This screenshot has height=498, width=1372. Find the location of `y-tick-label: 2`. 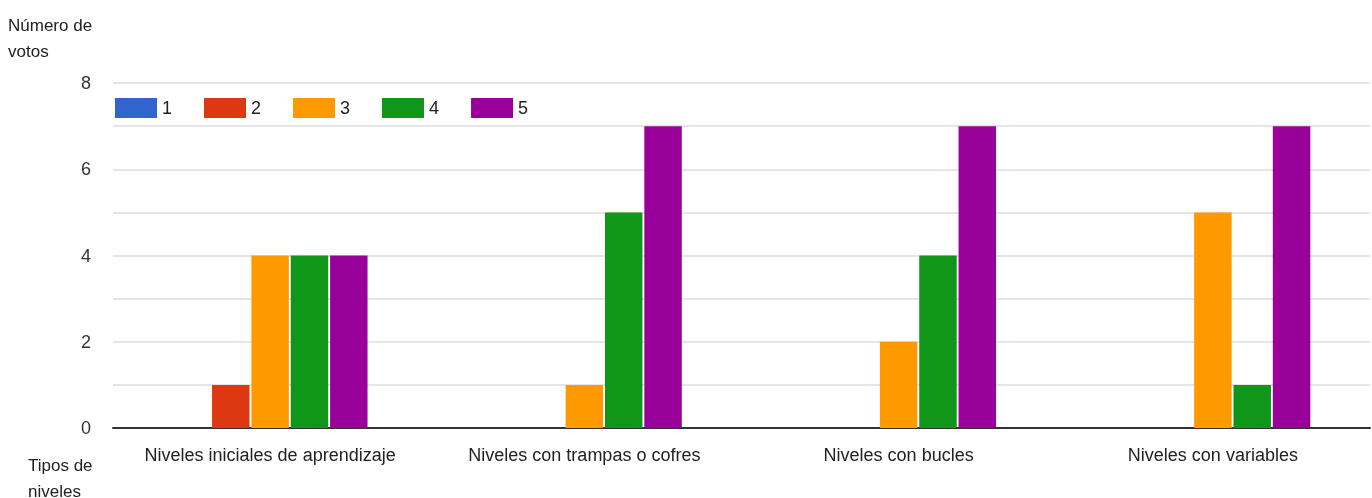

y-tick-label: 2 is located at coordinates (85, 341).